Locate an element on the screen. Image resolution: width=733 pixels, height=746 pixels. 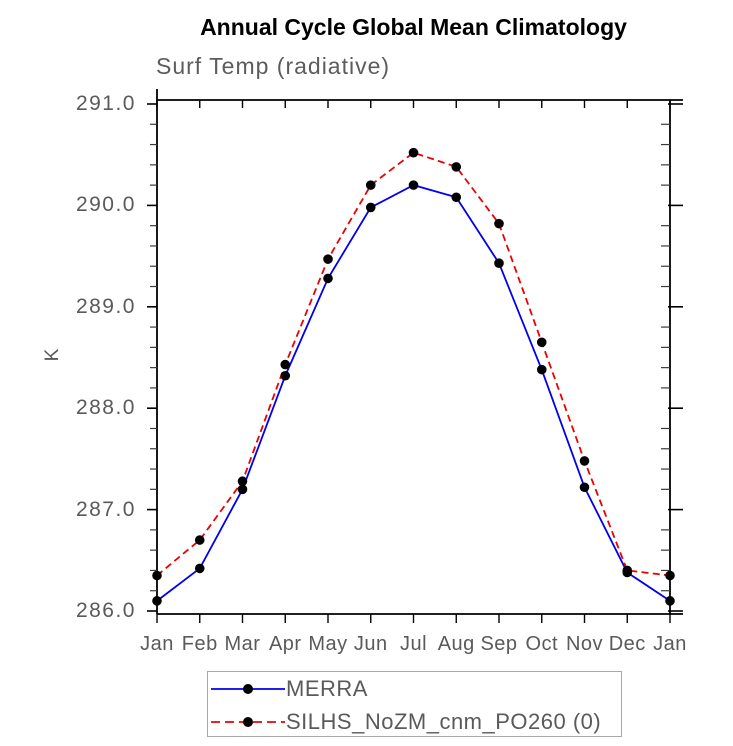
y-tick-label-287.0: 287.0 is located at coordinates (105, 509).